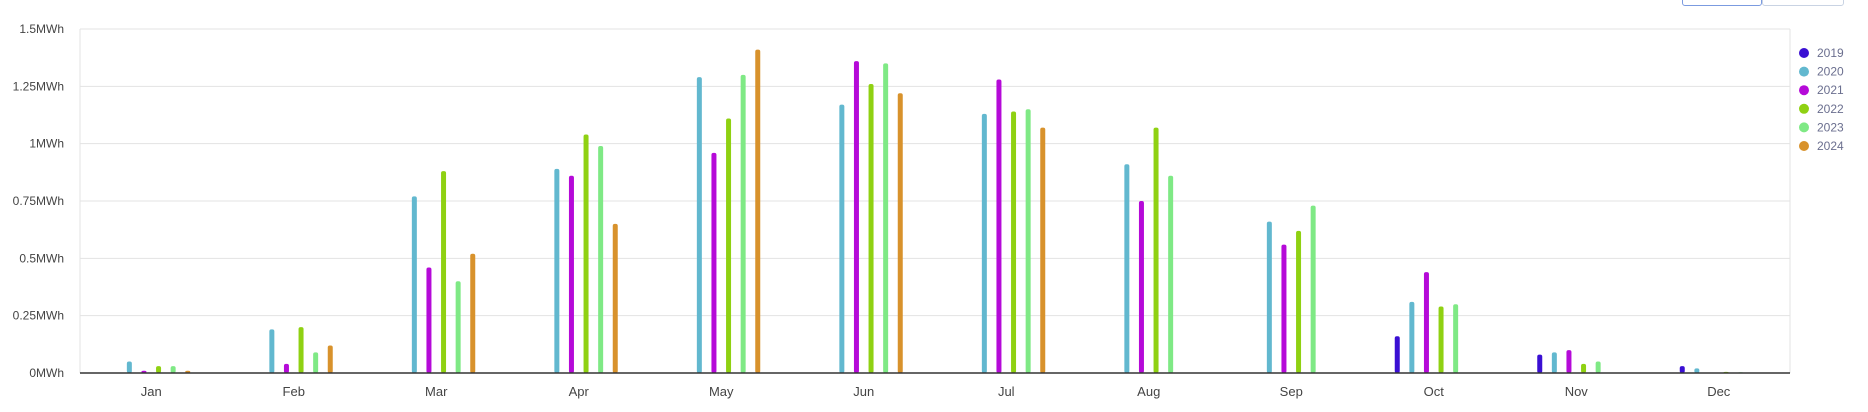 This screenshot has width=1868, height=412. What do you see at coordinates (1456, 338) in the screenshot?
I see `bar-oct-2023` at bounding box center [1456, 338].